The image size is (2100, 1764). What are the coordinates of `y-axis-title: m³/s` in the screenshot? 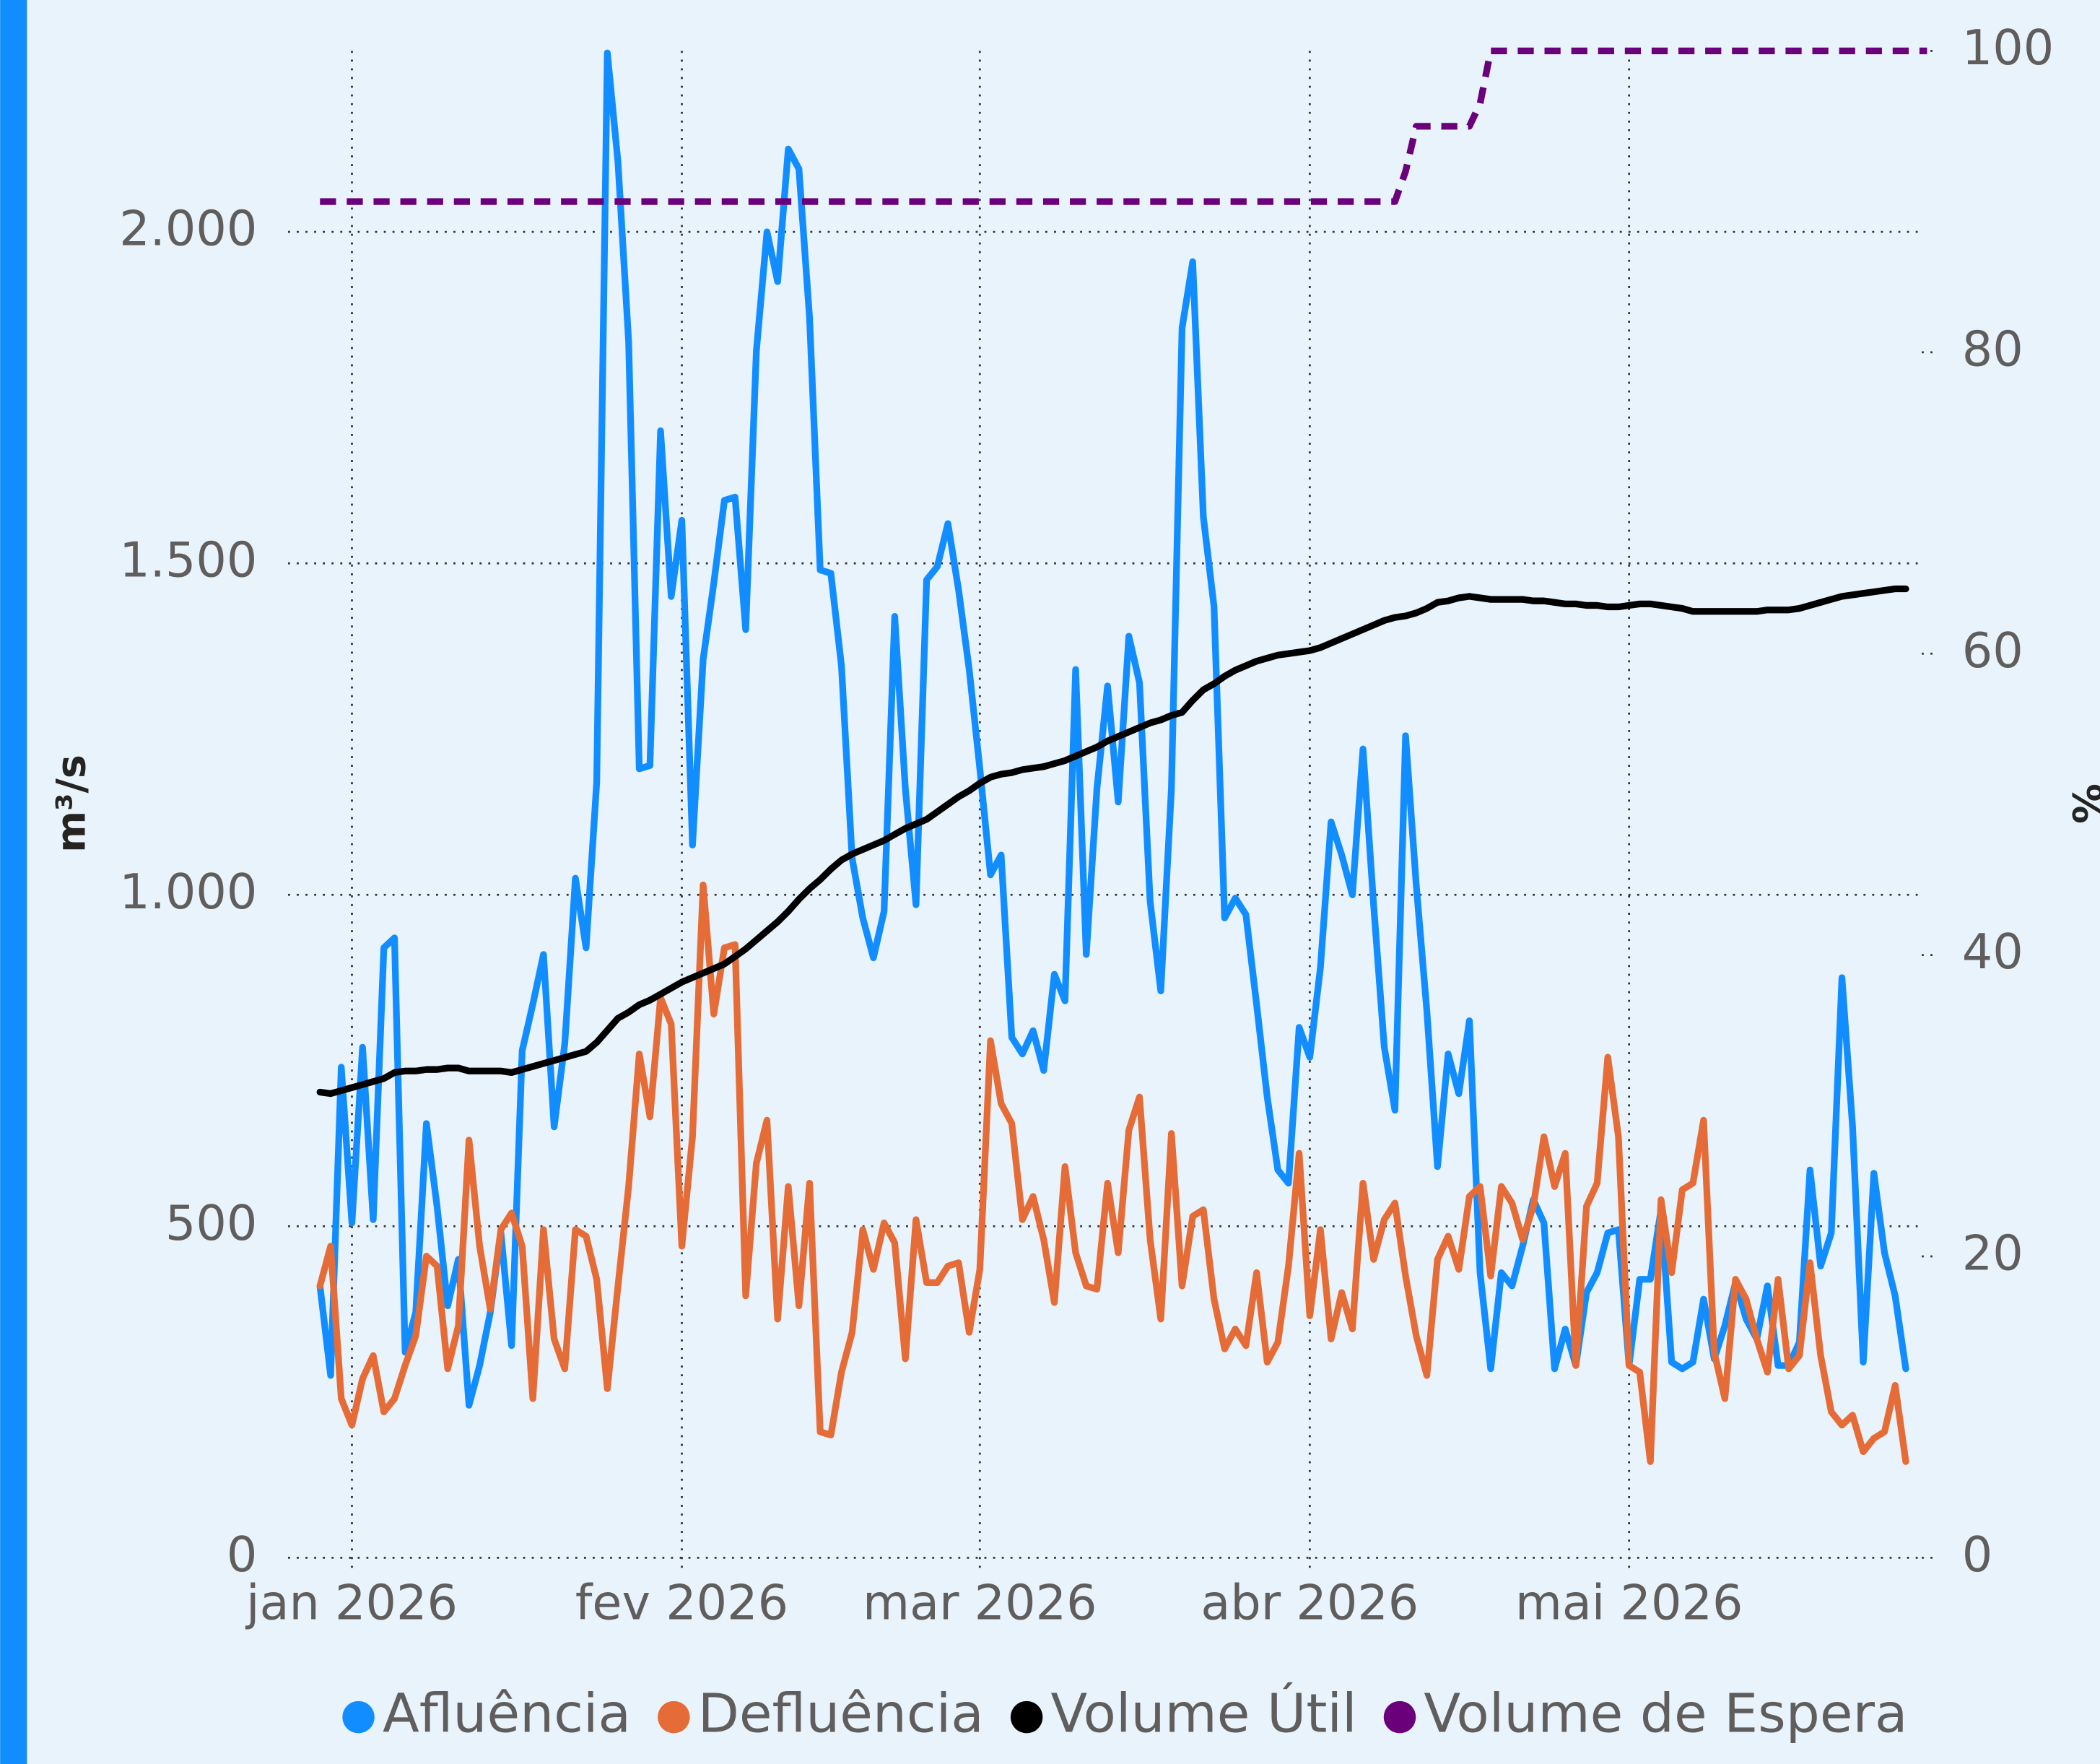 It's located at (71, 804).